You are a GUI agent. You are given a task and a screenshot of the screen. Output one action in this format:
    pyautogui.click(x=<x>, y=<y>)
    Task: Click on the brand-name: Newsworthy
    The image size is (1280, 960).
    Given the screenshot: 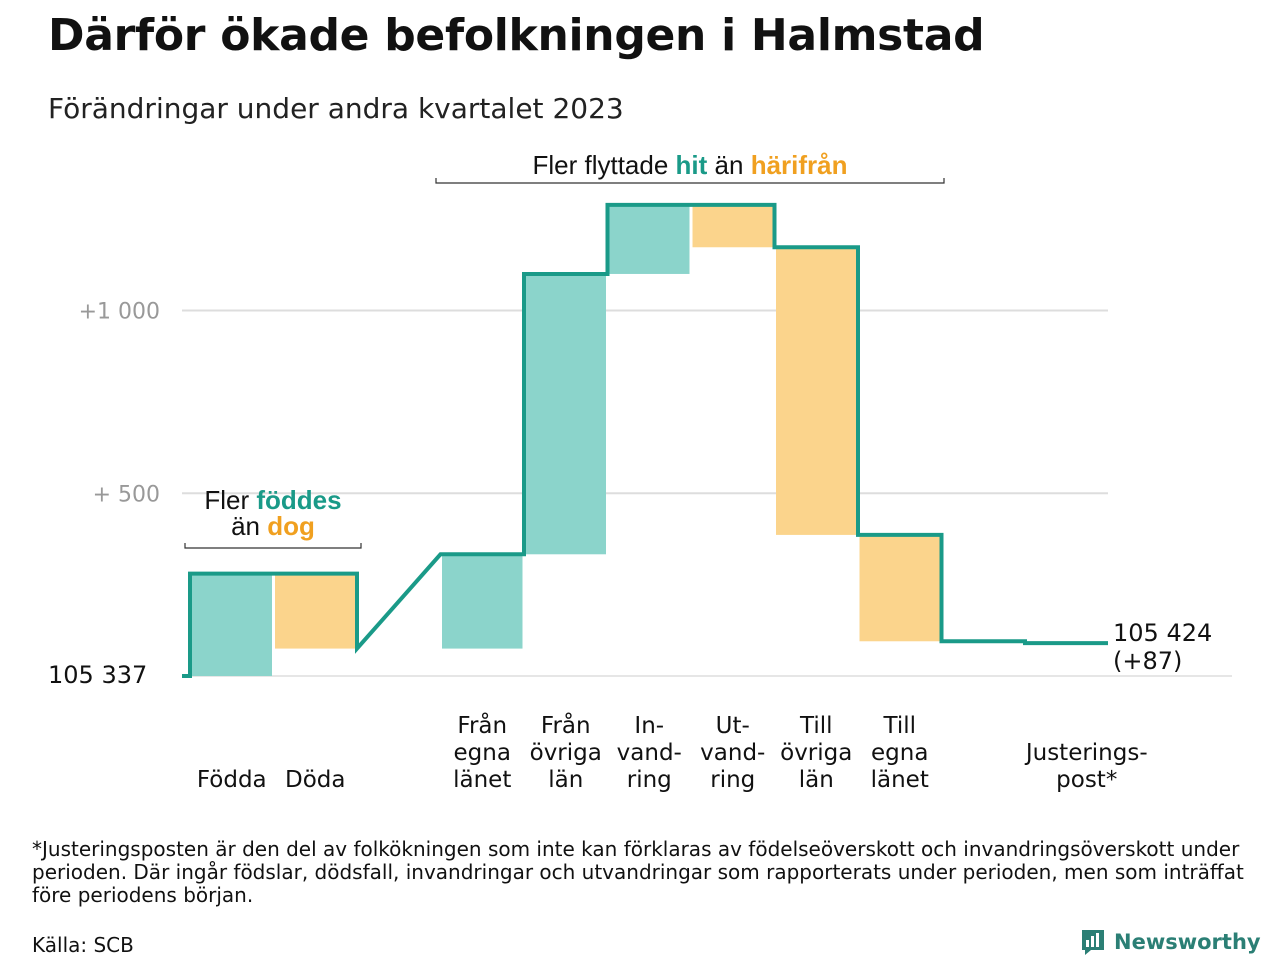 What is the action you would take?
    pyautogui.click(x=1187, y=942)
    